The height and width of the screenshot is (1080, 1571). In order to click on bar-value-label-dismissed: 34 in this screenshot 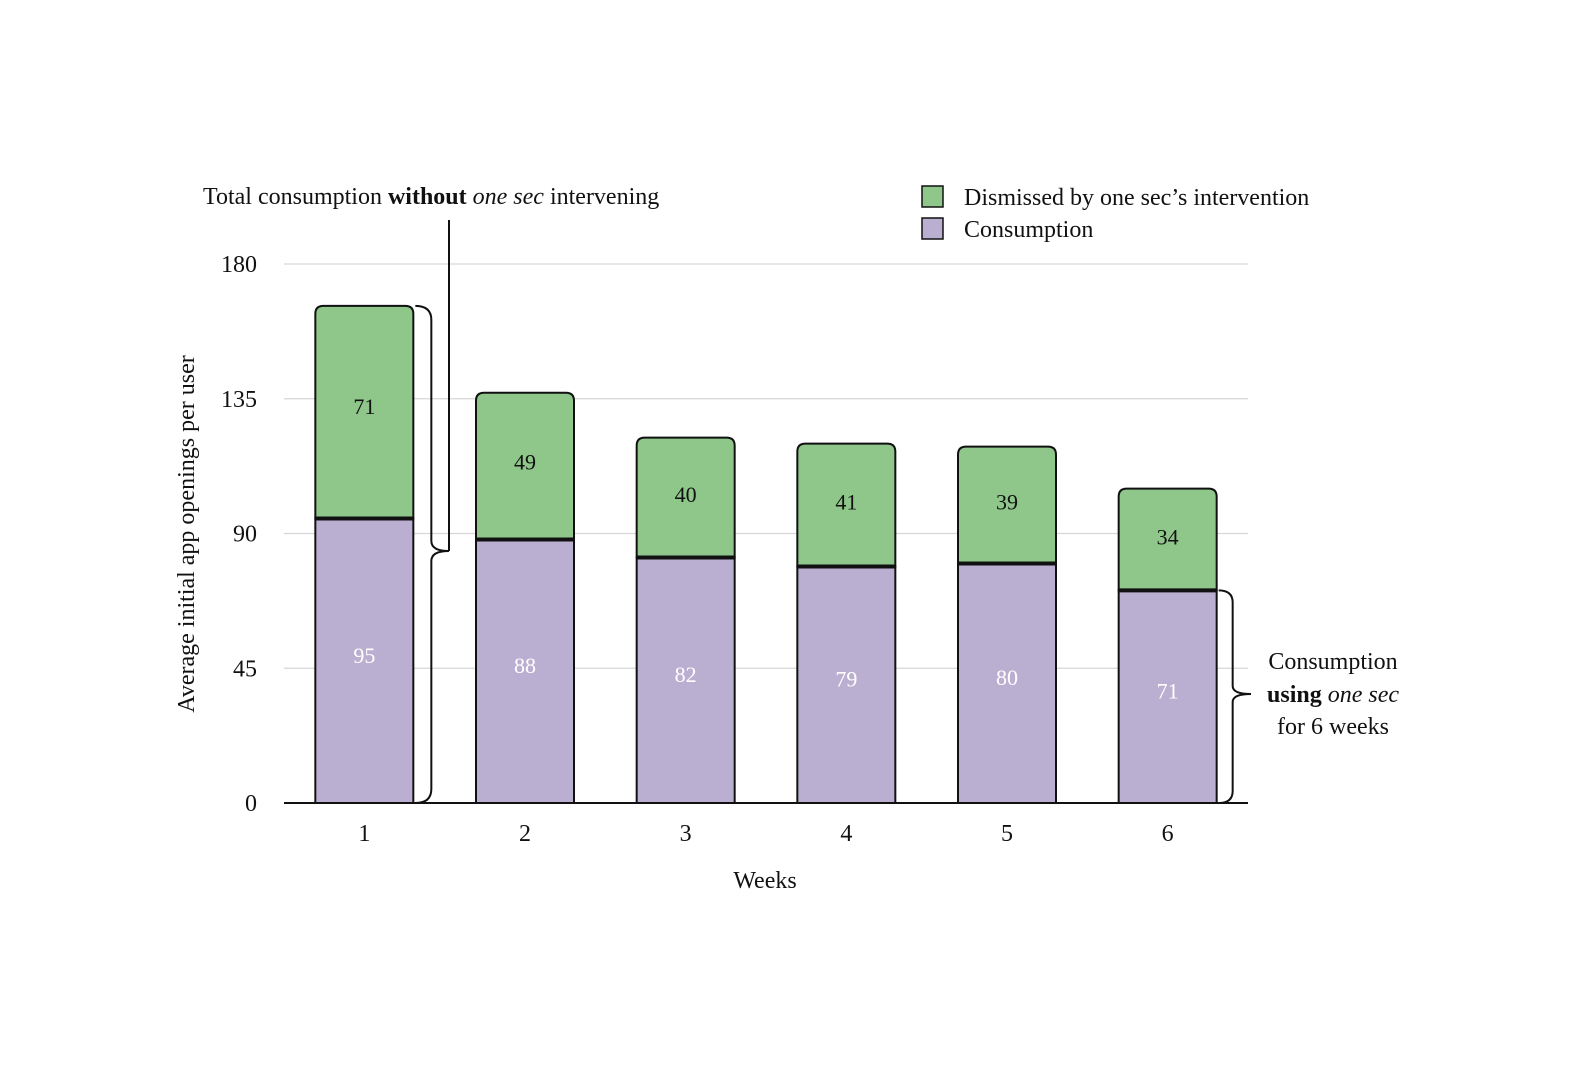, I will do `click(1168, 536)`.